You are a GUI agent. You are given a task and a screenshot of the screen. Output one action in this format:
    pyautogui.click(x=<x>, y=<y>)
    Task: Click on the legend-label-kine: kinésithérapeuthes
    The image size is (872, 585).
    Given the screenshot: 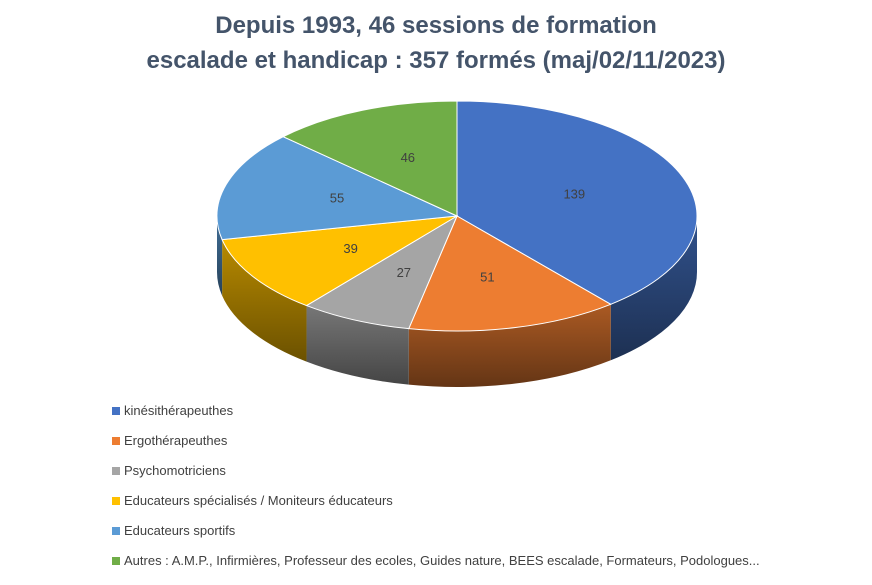 What is the action you would take?
    pyautogui.click(x=179, y=410)
    